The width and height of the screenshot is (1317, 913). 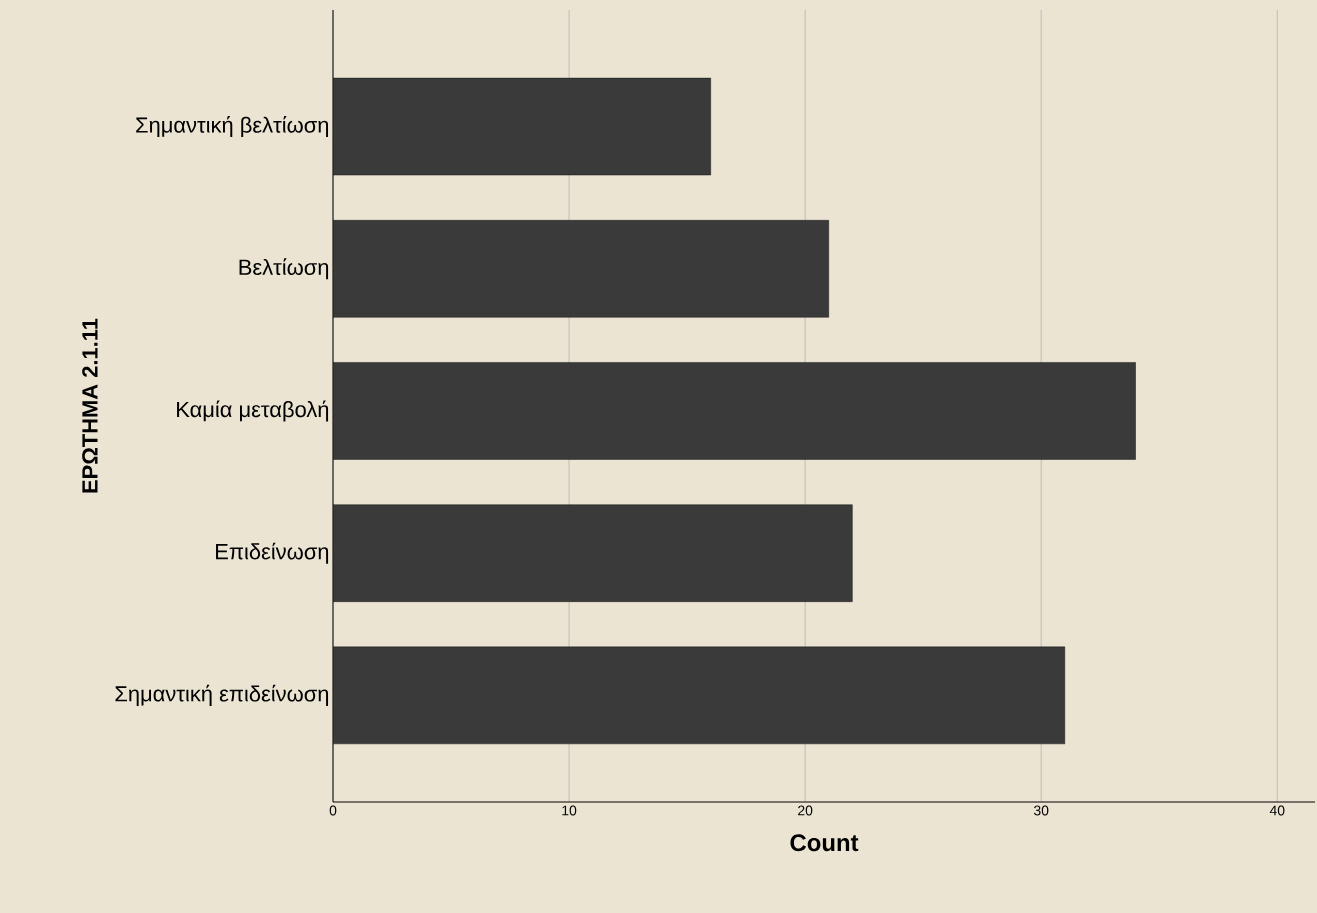 I want to click on x-tick-label: 40, so click(x=1277, y=810).